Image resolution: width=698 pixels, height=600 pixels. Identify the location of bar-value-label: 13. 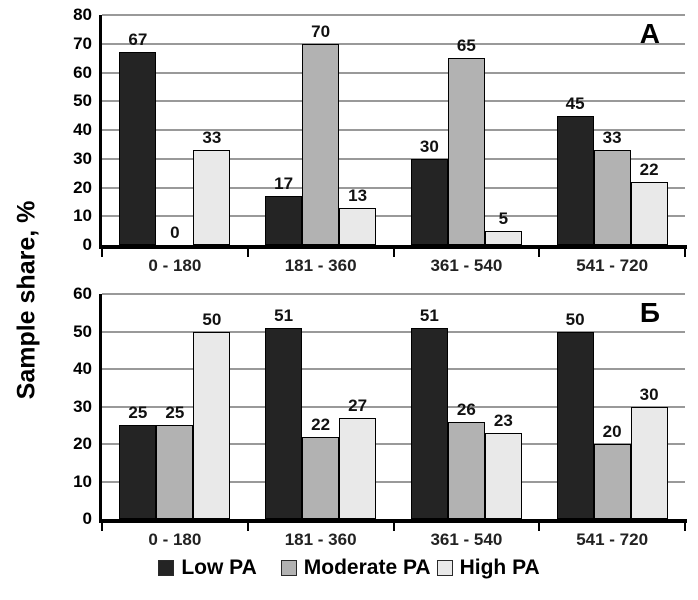
(358, 195).